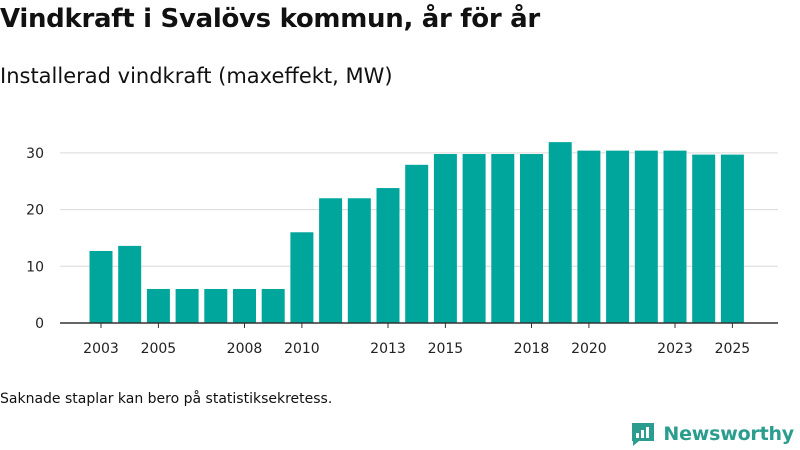 This screenshot has height=450, width=800. What do you see at coordinates (643, 434) in the screenshot?
I see `chart-speech-bubble-icon` at bounding box center [643, 434].